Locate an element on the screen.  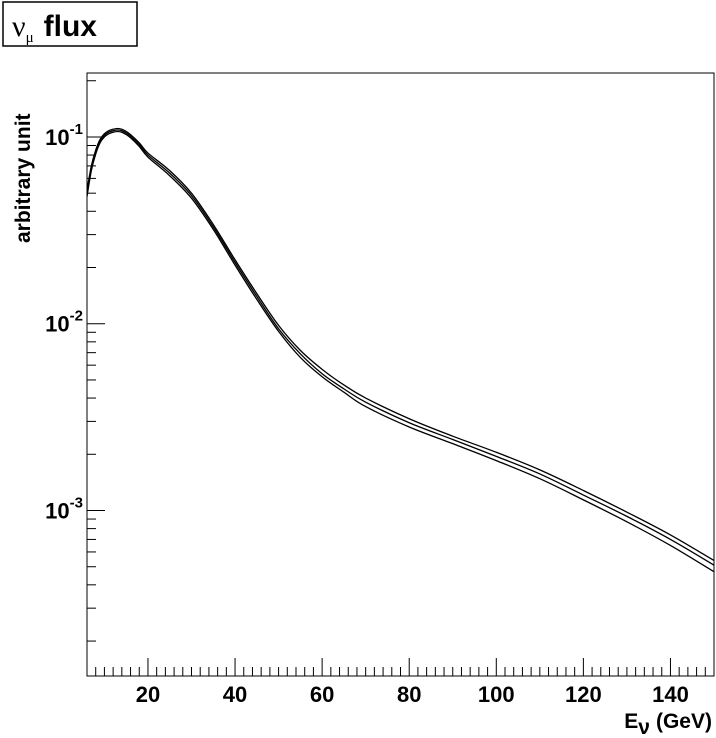
x-tick-label: 120 is located at coordinates (583, 694).